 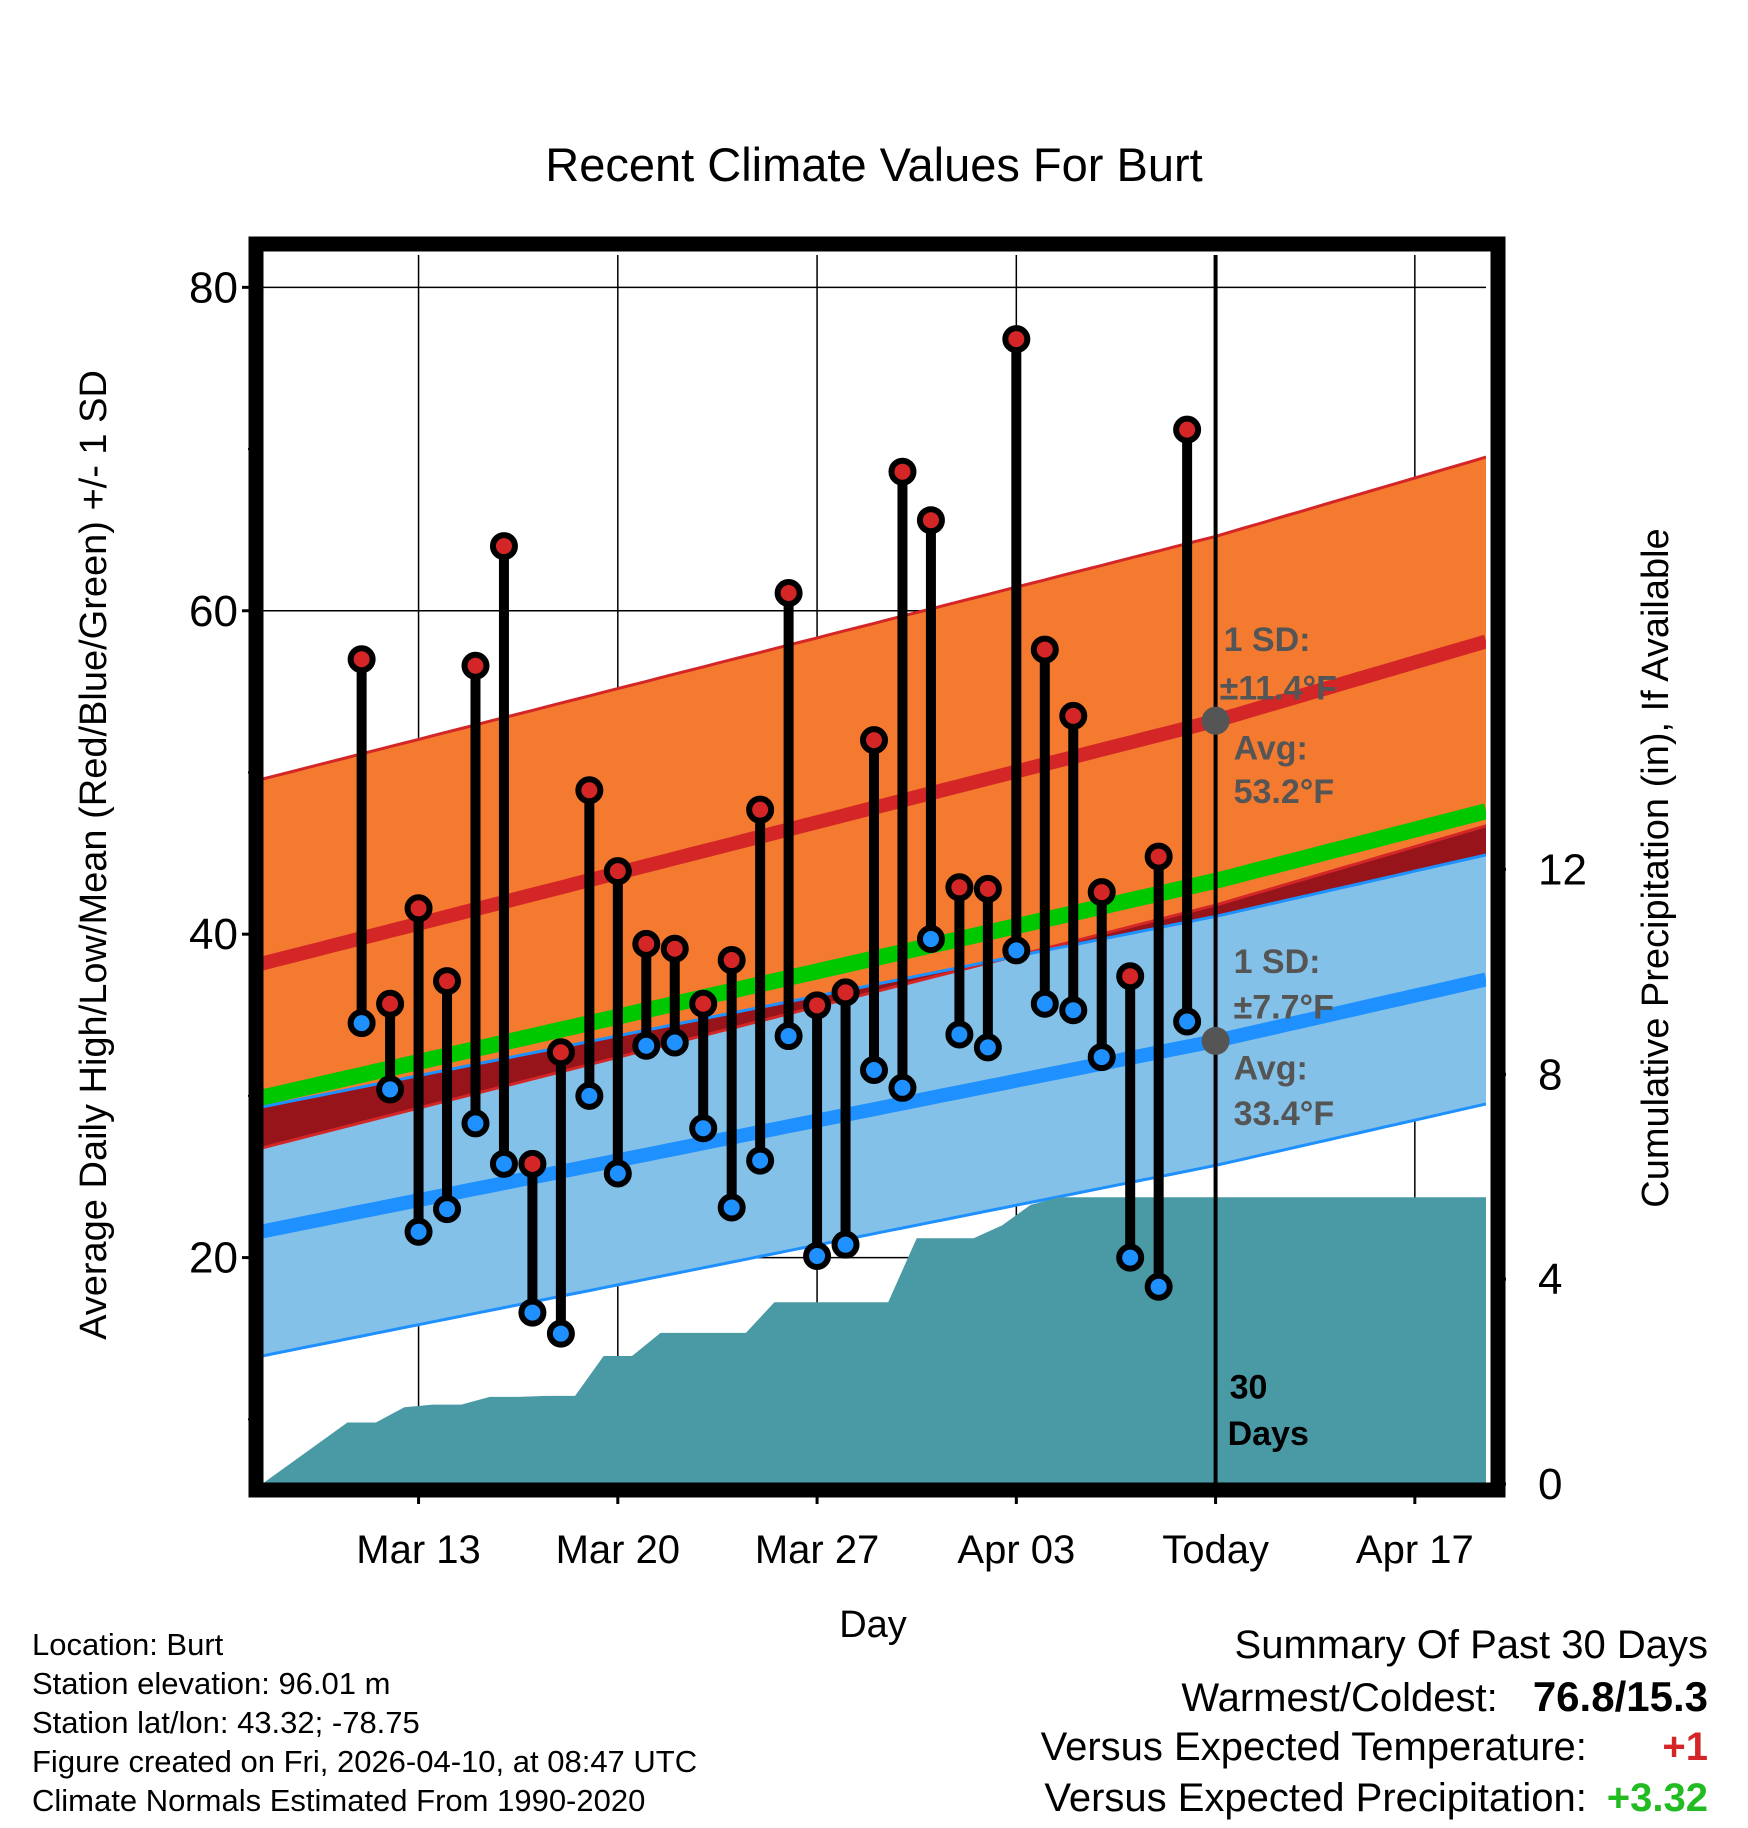 I want to click on low-avg-title: Avg:, so click(x=1271, y=1069).